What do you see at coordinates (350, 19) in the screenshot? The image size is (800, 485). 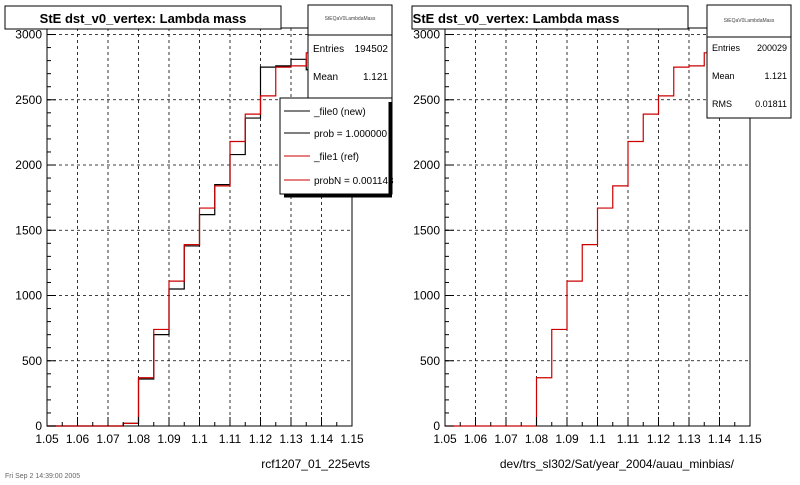 I see `left-stats-name: StEQaV0LambdaMass` at bounding box center [350, 19].